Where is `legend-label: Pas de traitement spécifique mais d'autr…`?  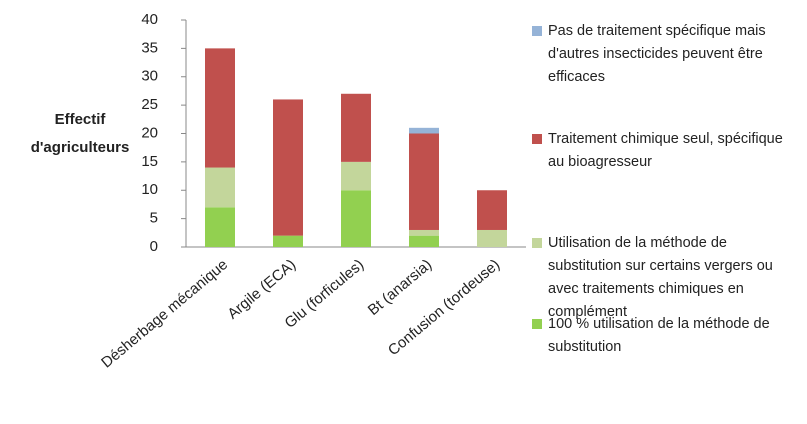
legend-label: Pas de traitement spécifique mais d'autr… is located at coordinates (657, 54).